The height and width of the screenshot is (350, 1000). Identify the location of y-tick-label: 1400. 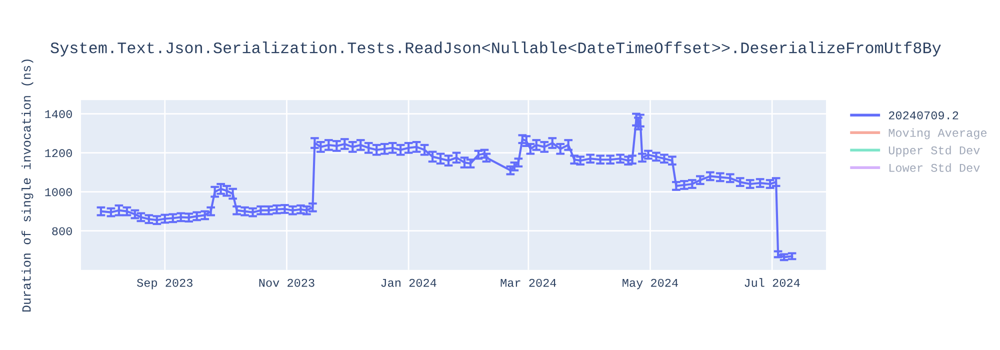
(58, 114).